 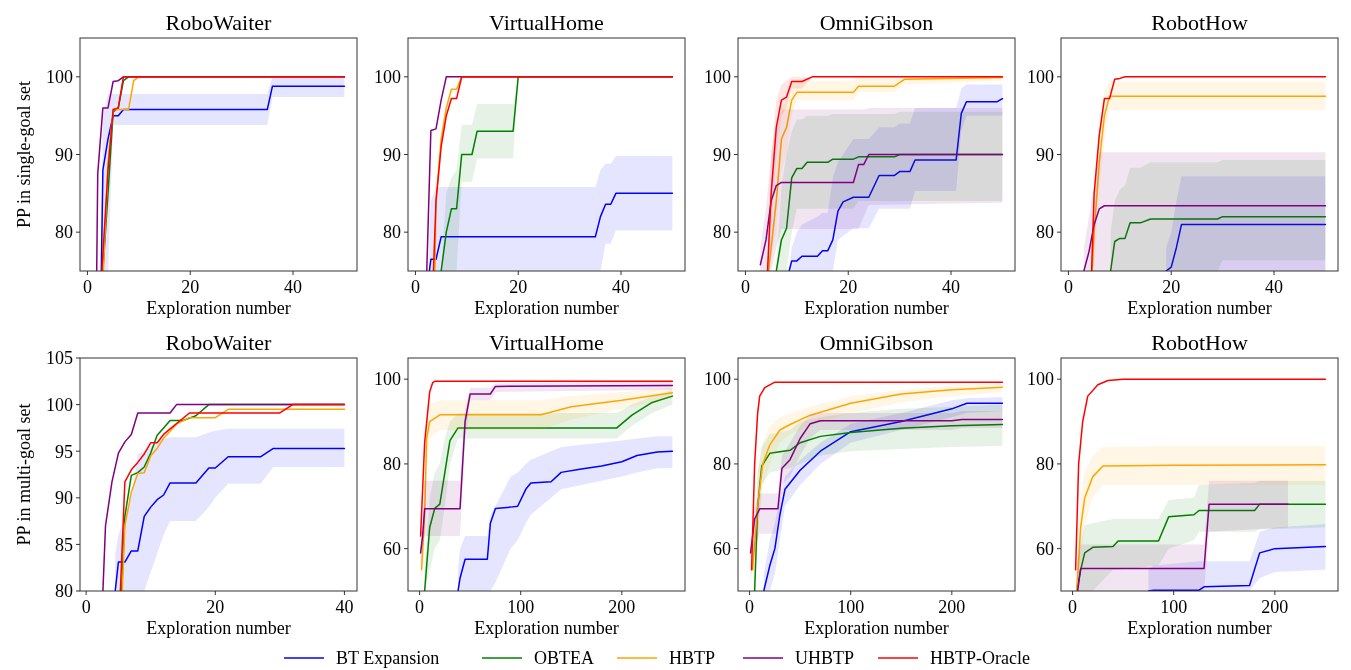 What do you see at coordinates (64, 451) in the screenshot?
I see `y-tick-label: 95` at bounding box center [64, 451].